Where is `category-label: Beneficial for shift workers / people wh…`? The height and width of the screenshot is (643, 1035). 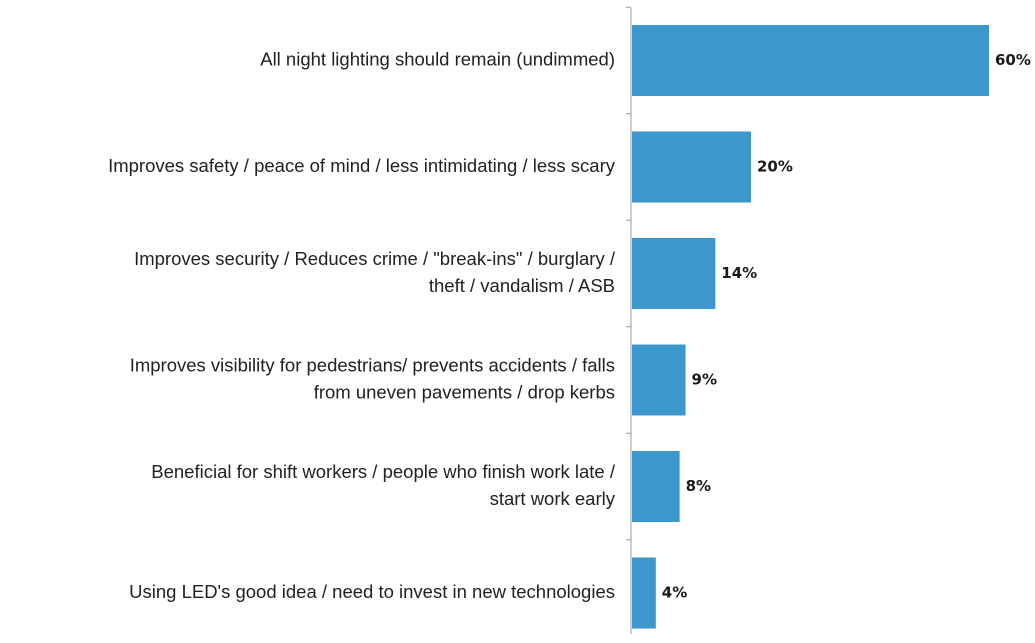
category-label: Beneficial for shift workers / people wh… is located at coordinates (383, 485).